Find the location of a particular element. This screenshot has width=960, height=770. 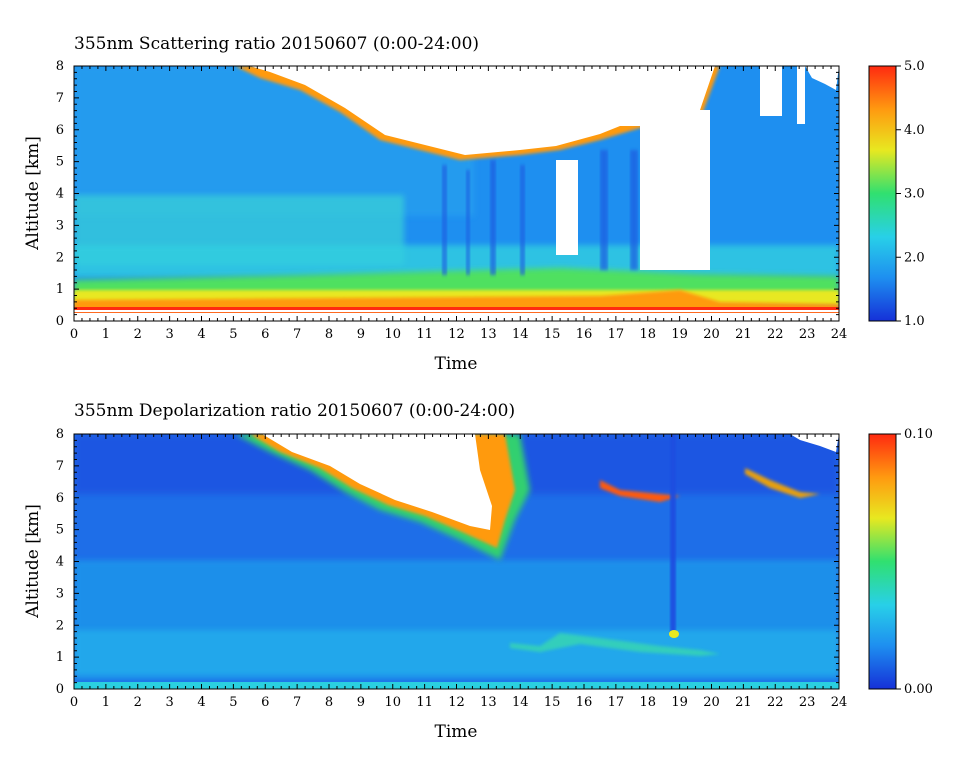

colorbar-tick-label: 5.0 is located at coordinates (914, 66).